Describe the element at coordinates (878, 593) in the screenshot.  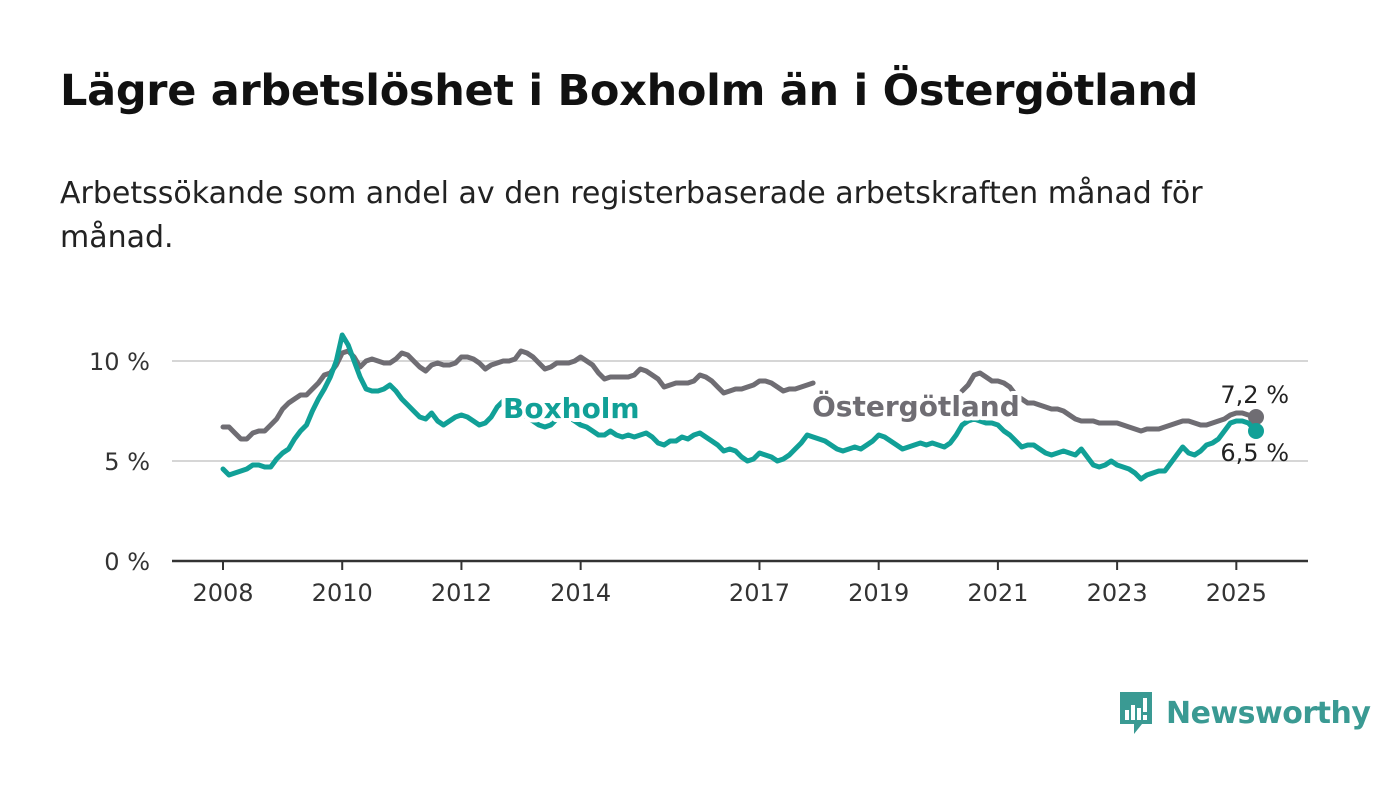
I see `x-tick-label: 2019` at that location.